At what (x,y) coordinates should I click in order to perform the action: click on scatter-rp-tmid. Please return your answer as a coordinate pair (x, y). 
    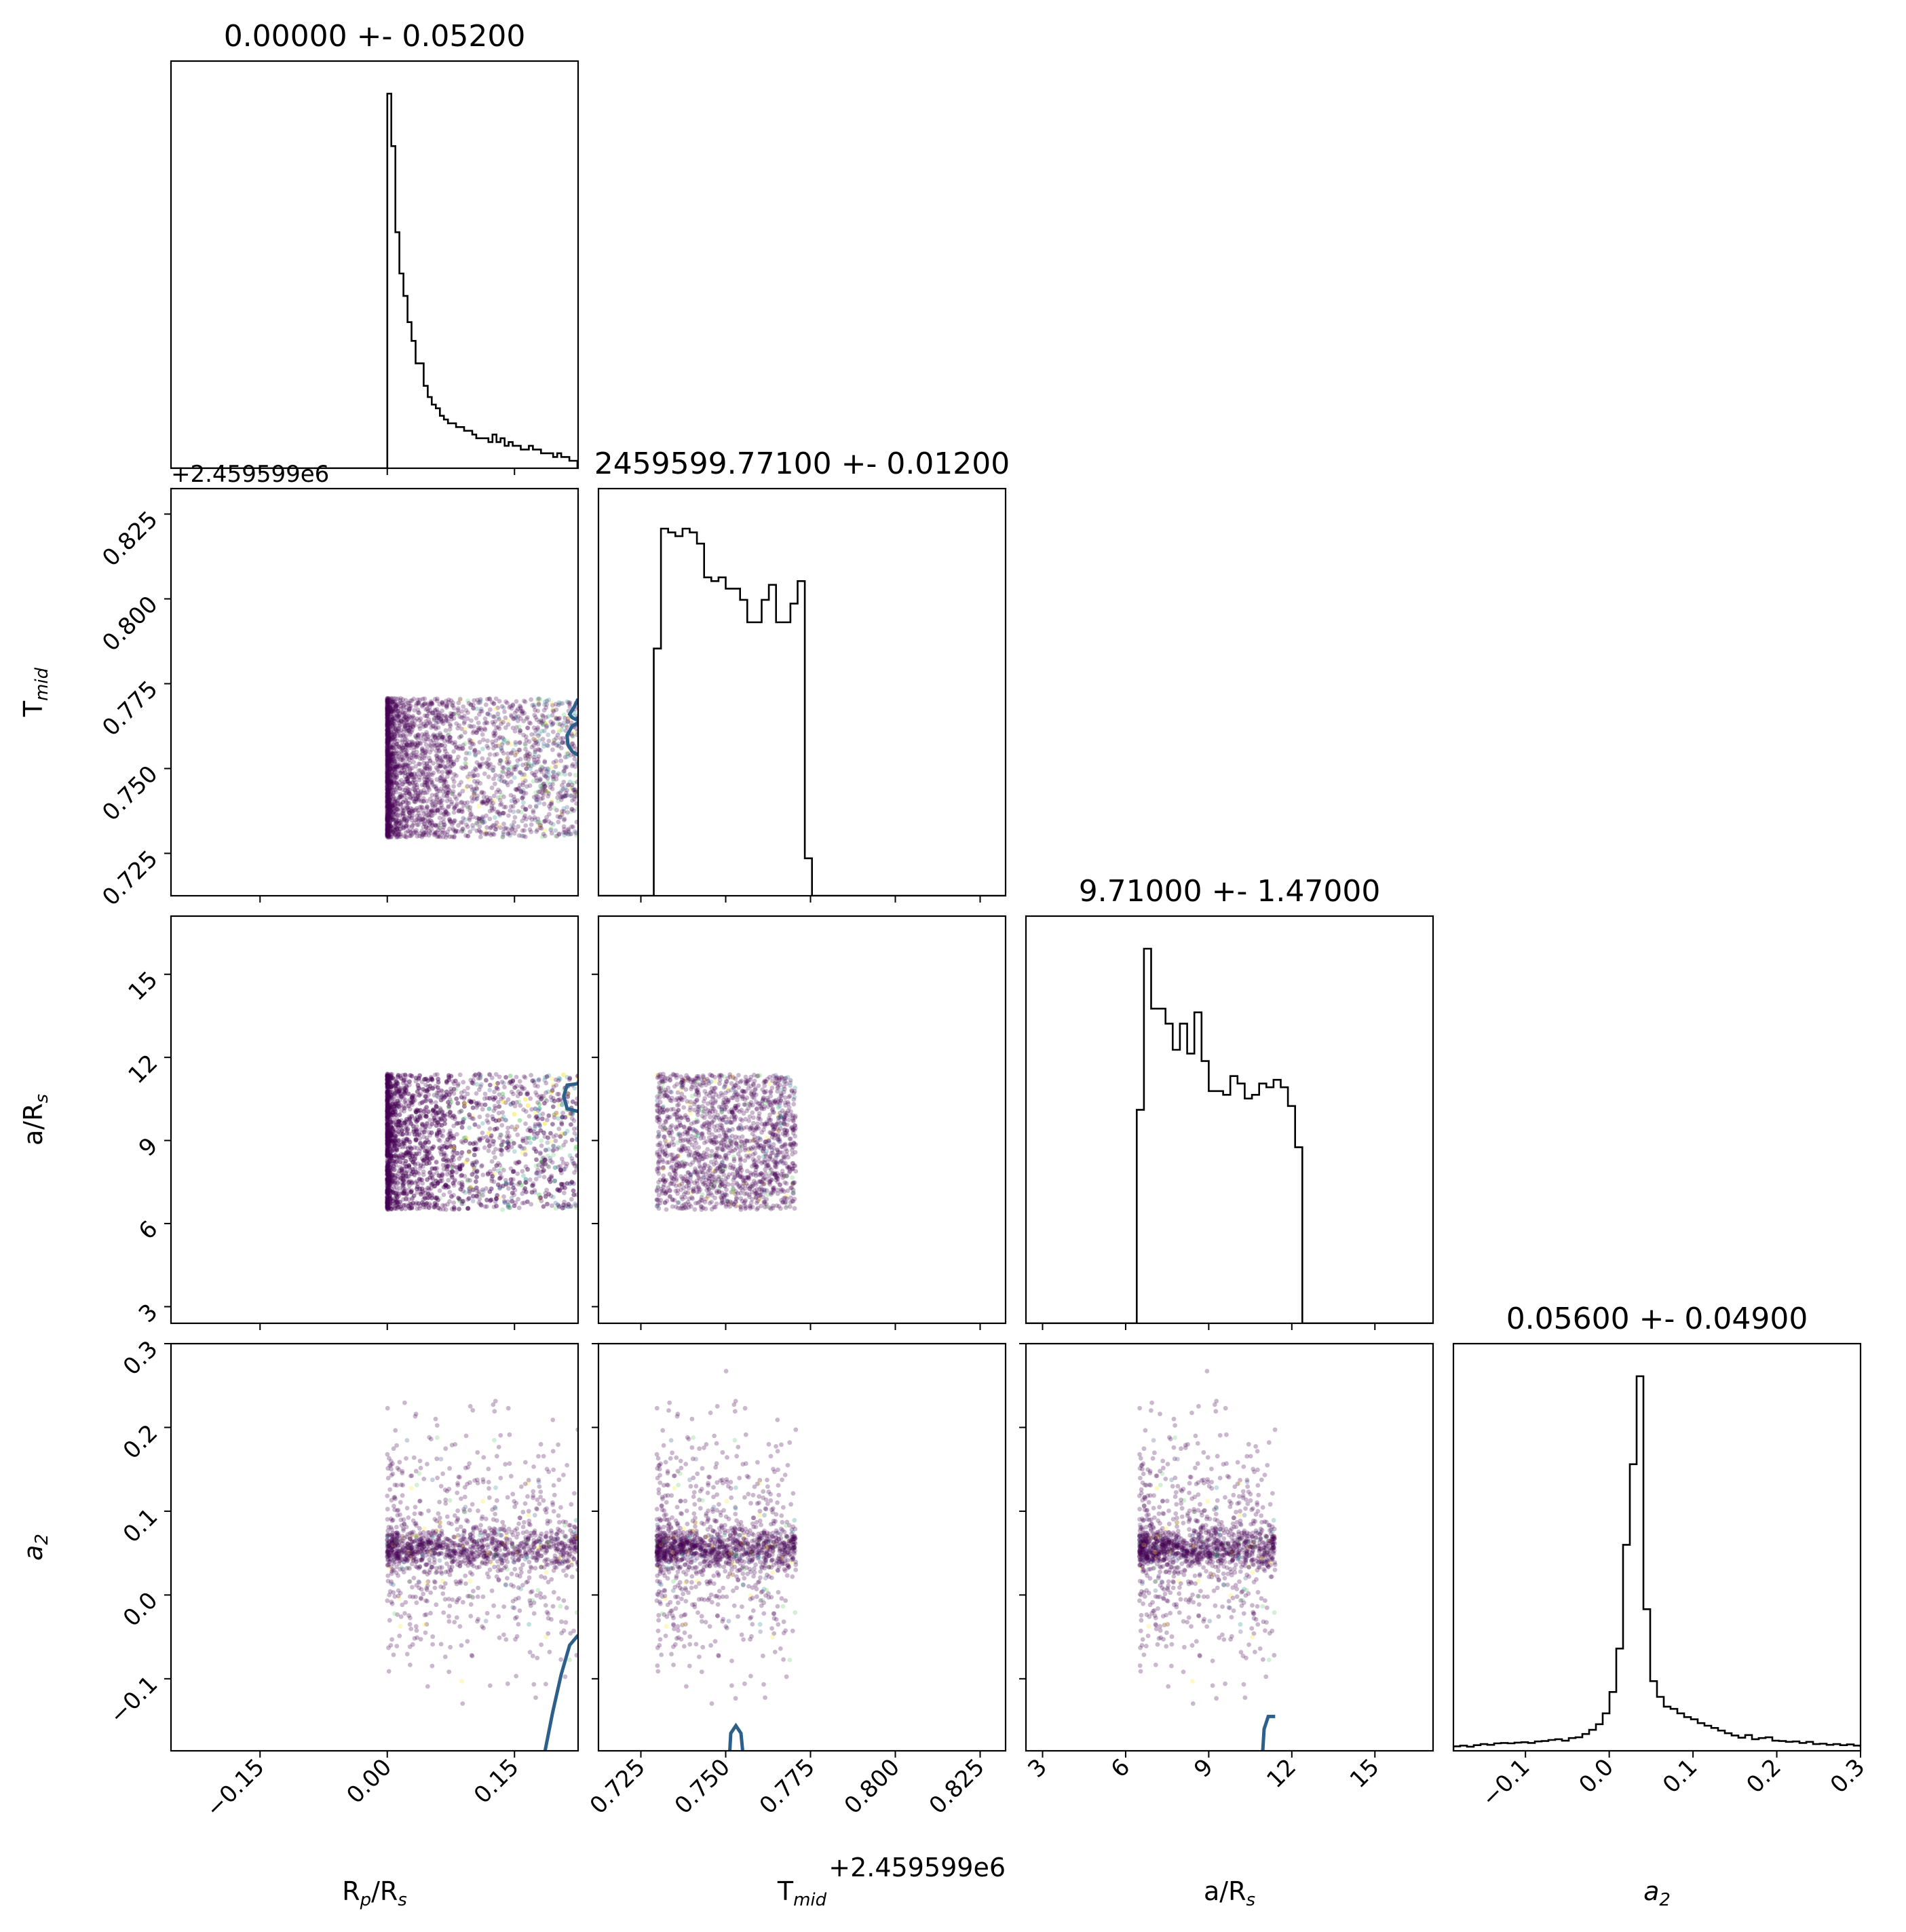
    Looking at the image, I should click on (481, 768).